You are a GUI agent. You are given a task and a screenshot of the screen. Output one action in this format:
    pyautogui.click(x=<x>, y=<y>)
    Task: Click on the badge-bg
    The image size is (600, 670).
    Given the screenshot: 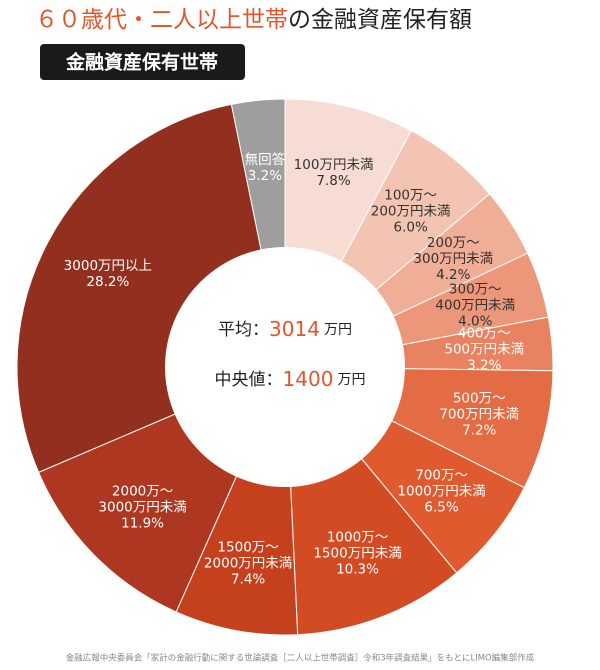 What is the action you would take?
    pyautogui.click(x=142, y=62)
    